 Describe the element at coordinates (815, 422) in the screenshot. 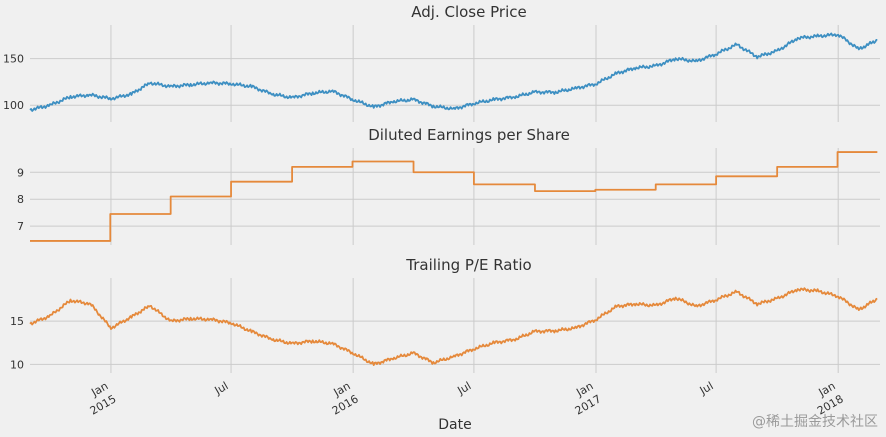

I see `watermark-text: @稀土掘金技术社区` at that location.